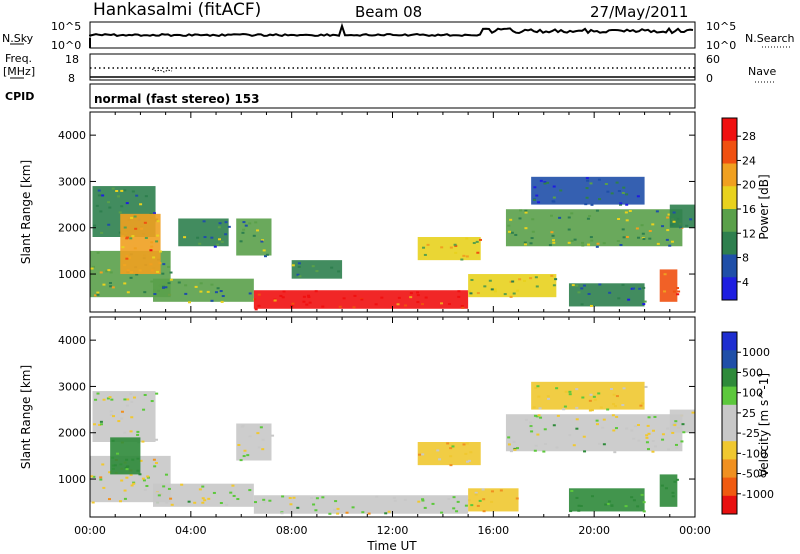 Image resolution: width=800 pixels, height=554 pixels. Describe the element at coordinates (72, 479) in the screenshot. I see `velocity-ytick-label: 1000` at that location.